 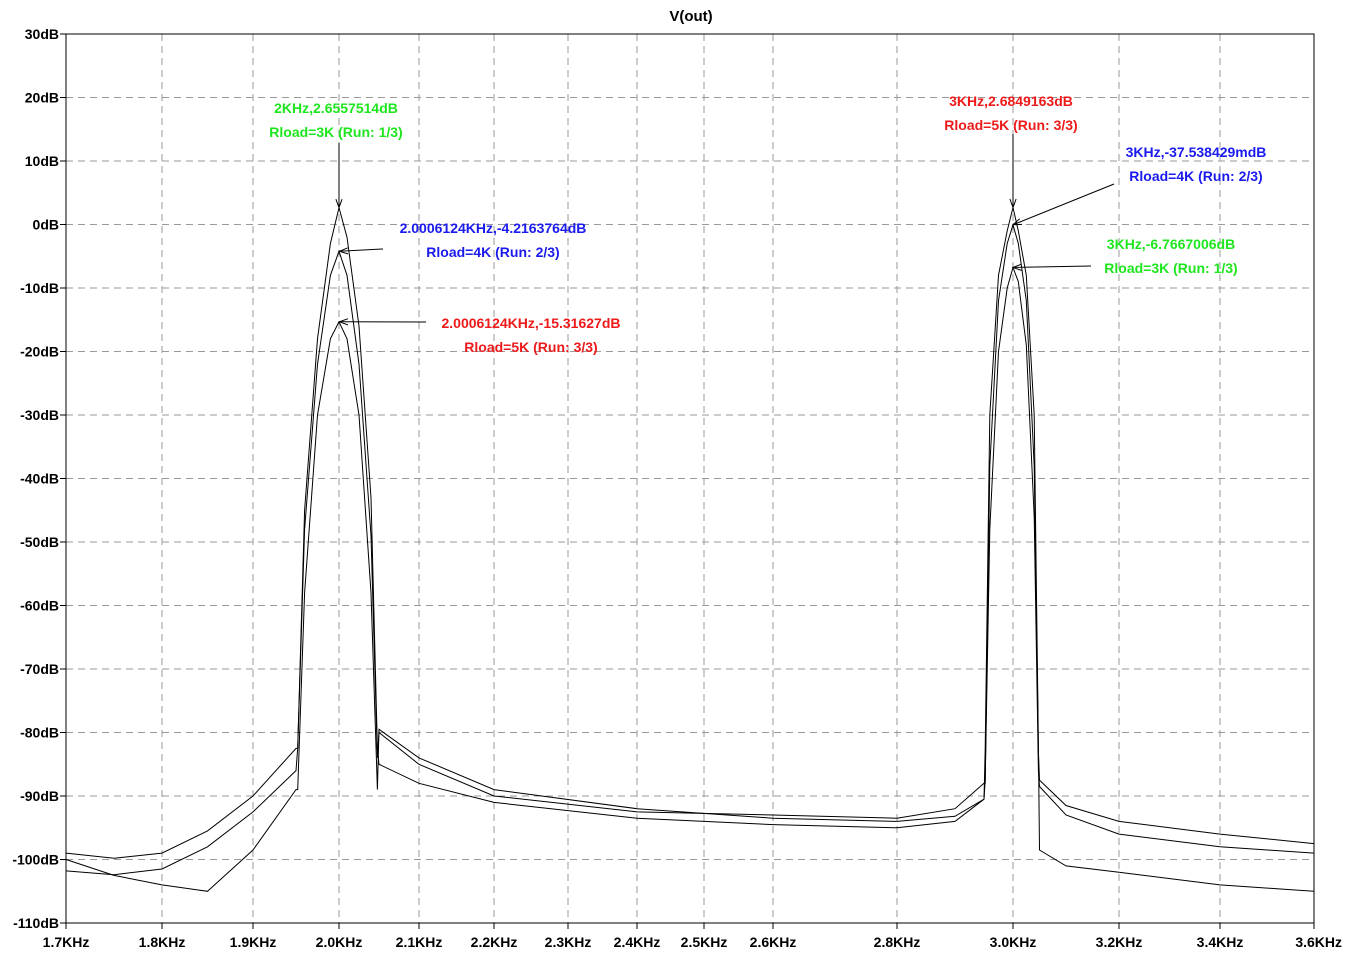 I want to click on annotation-text: 2KHz,2.6557514dB, so click(x=336, y=108).